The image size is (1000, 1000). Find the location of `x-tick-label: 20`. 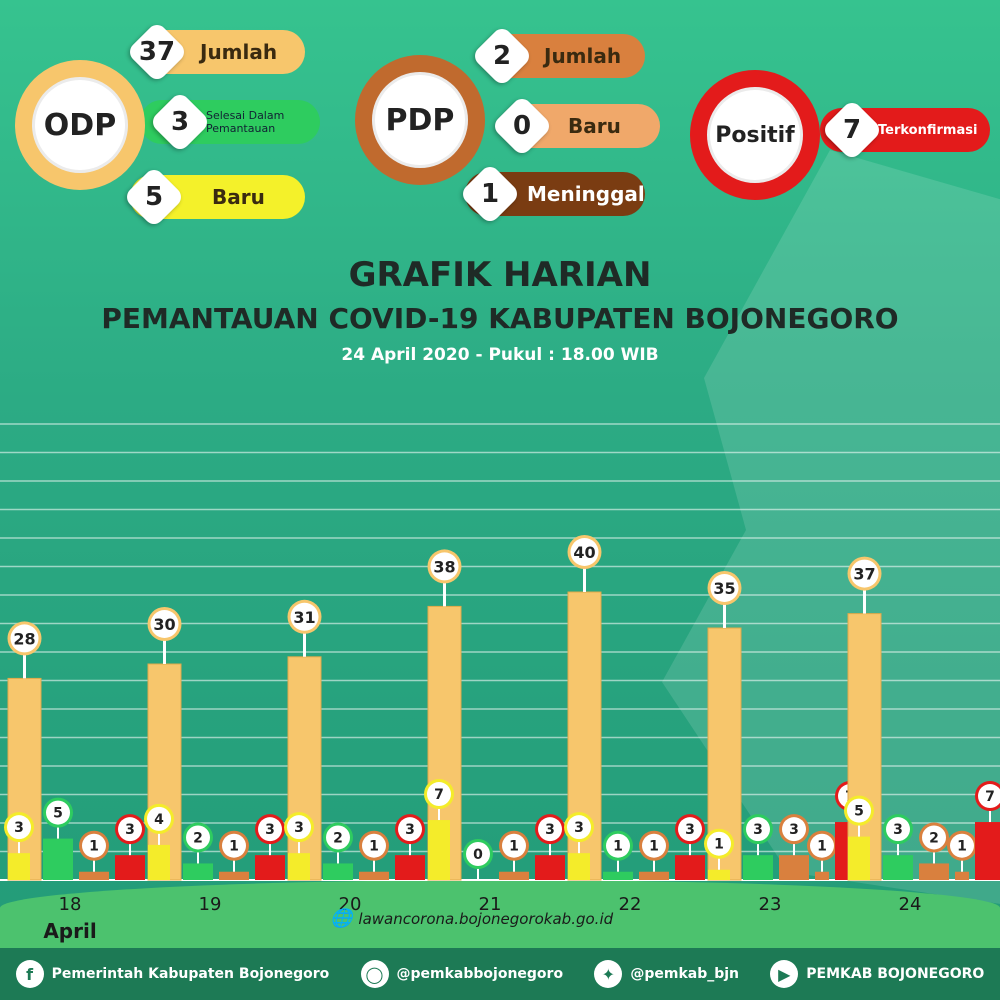

x-tick-label: 20 is located at coordinates (350, 904).